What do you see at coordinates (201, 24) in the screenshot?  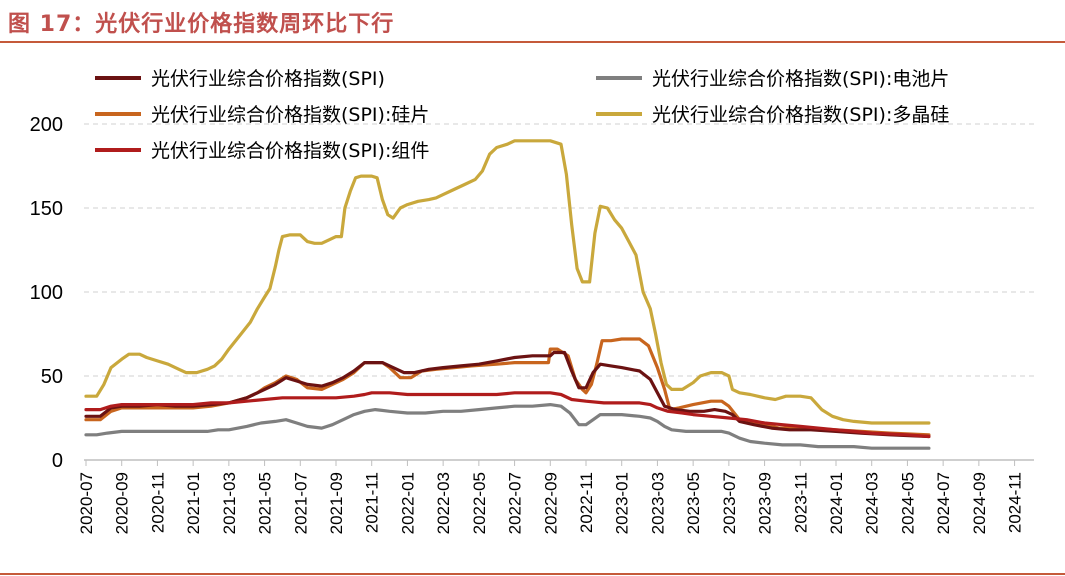 I see `chart-title: 图 17：光伏行业价格指数周环比下行` at bounding box center [201, 24].